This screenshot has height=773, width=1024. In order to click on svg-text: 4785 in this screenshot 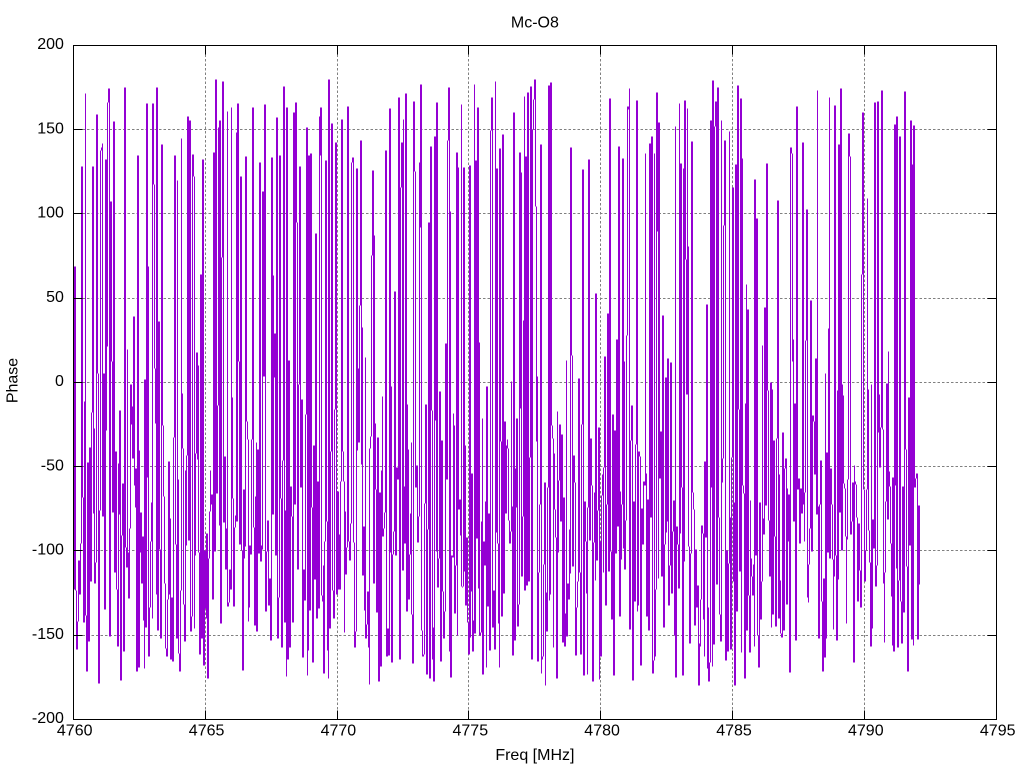, I will do `click(734, 731)`.